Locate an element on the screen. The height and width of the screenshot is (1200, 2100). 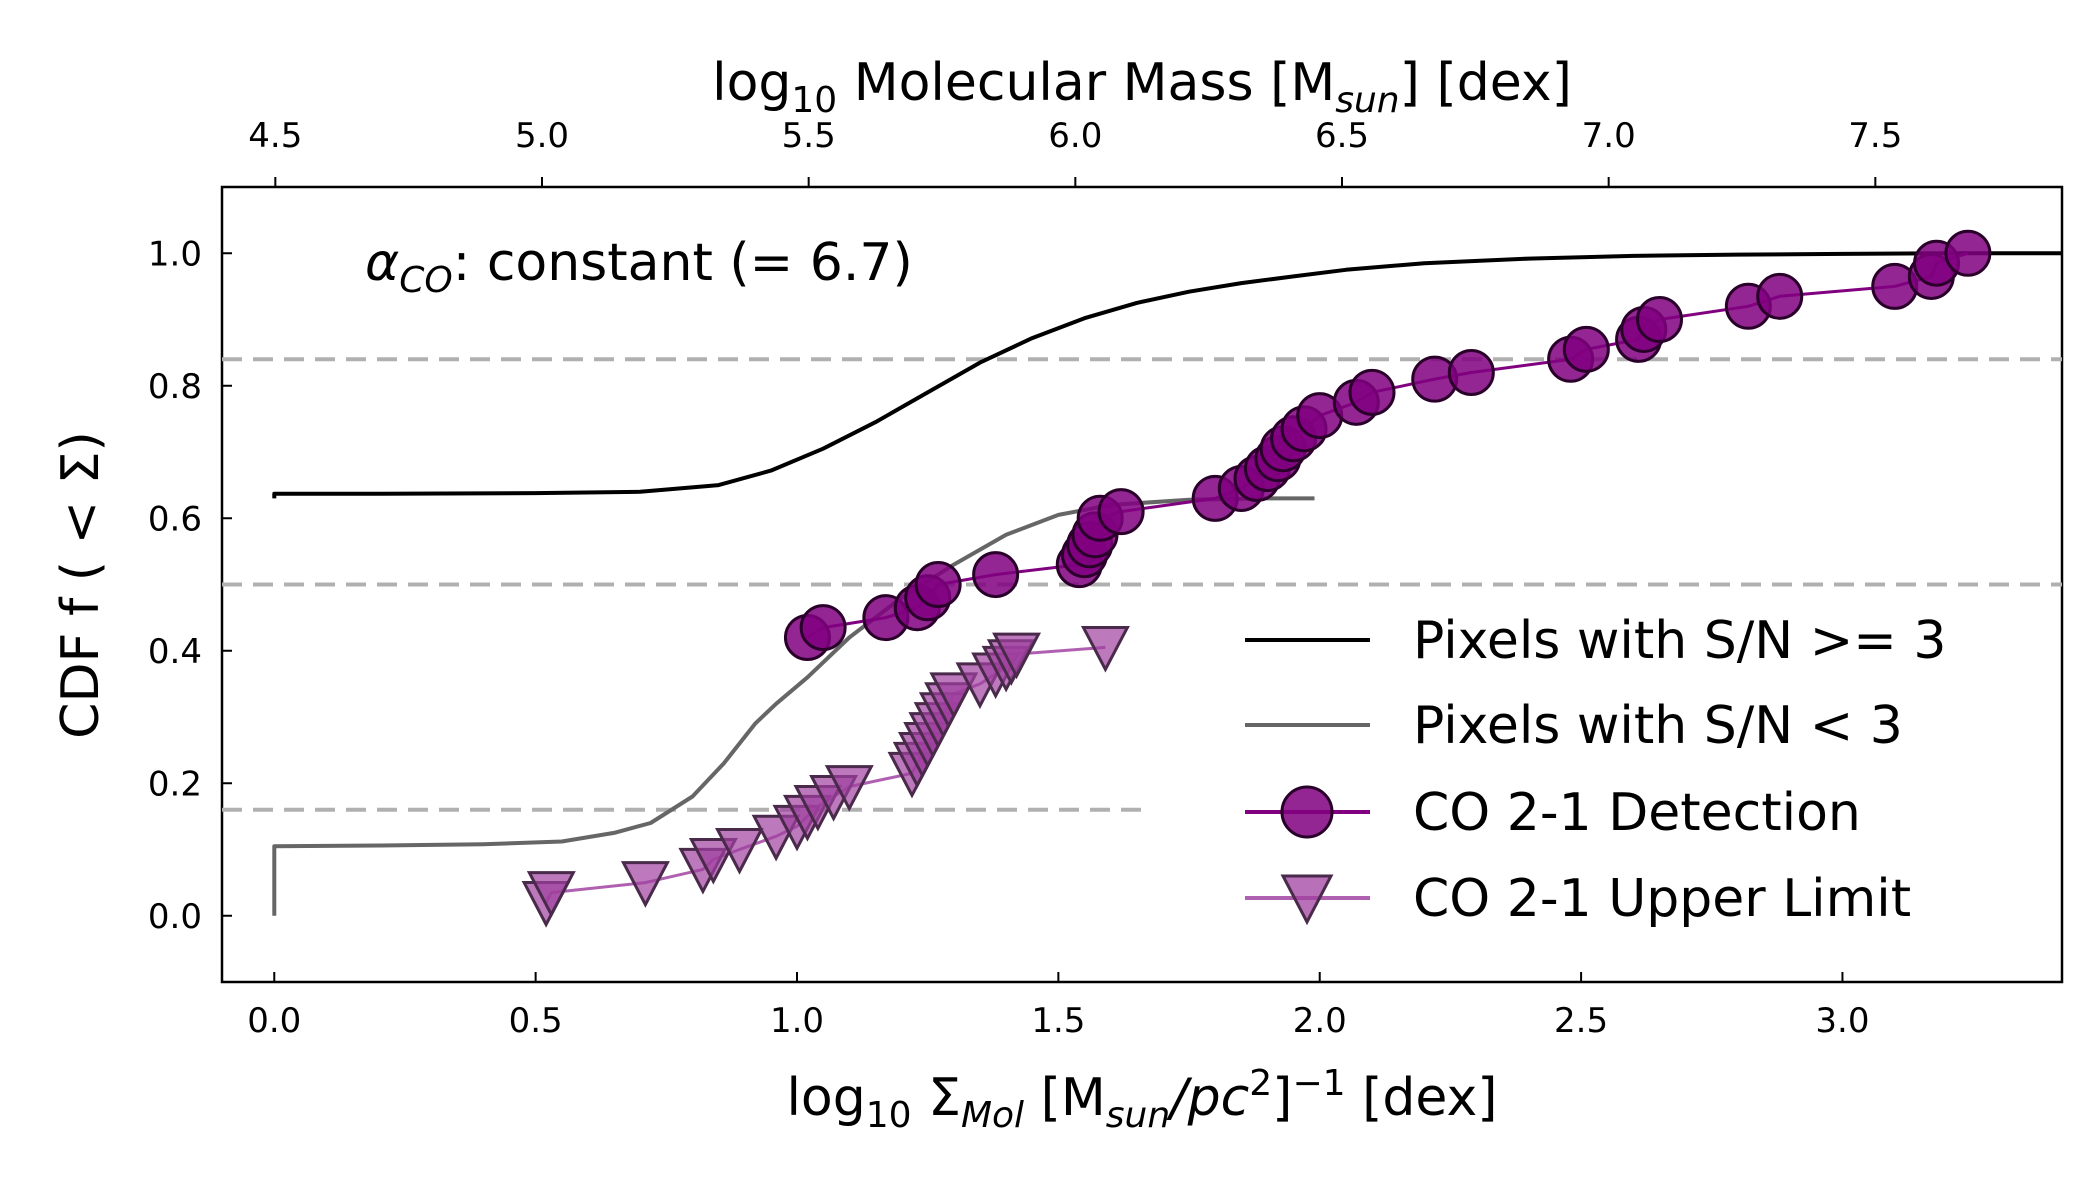
y-tick-label: 0.8 is located at coordinates (175, 387).